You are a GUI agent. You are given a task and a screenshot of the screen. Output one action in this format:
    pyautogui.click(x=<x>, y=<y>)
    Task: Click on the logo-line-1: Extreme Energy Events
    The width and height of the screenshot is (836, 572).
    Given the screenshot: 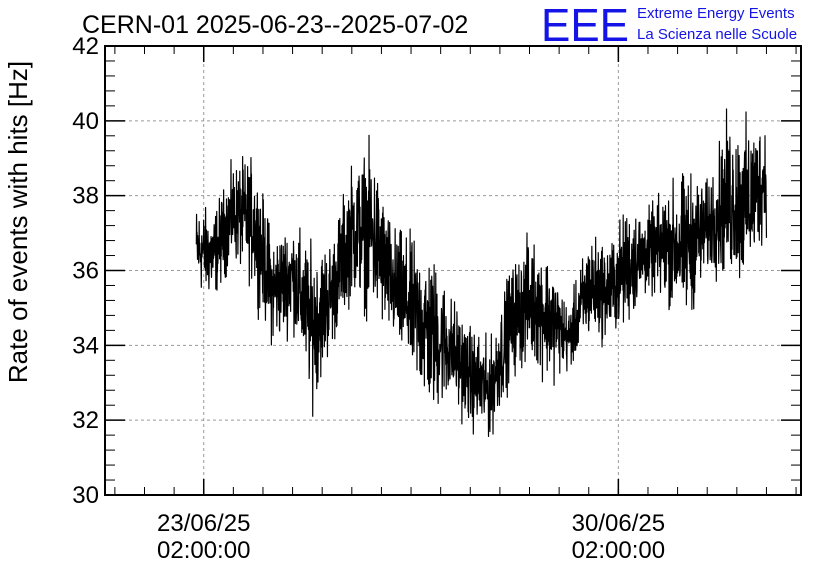 What is the action you would take?
    pyautogui.click(x=716, y=13)
    